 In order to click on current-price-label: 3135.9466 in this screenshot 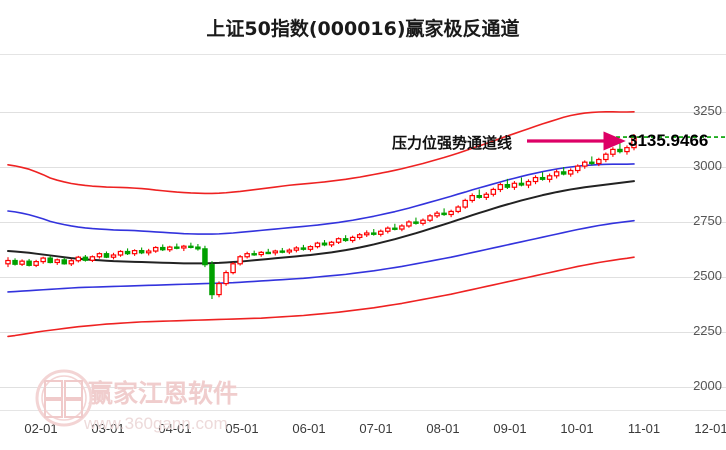, I will do `click(668, 140)`.